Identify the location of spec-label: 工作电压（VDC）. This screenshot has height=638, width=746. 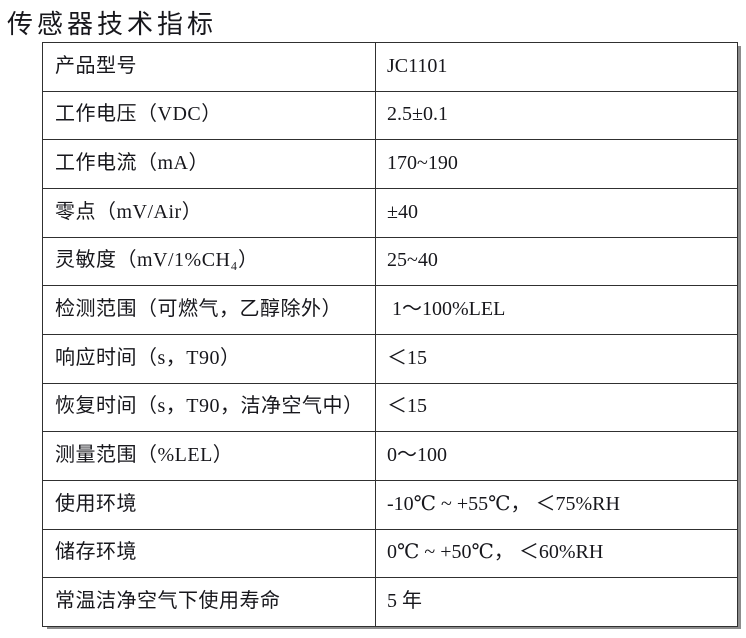
(209, 115).